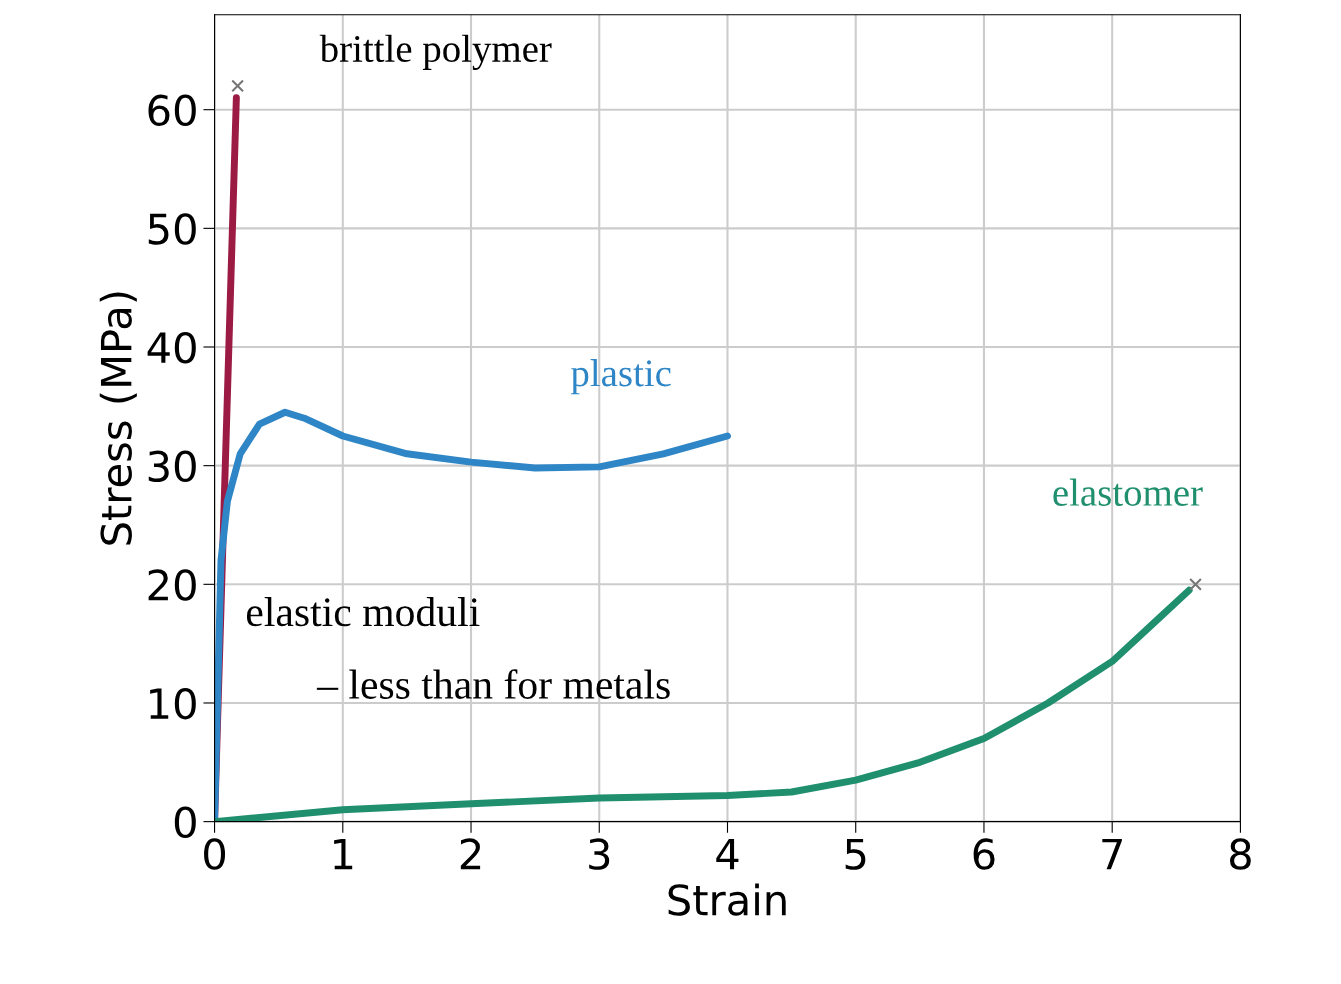 The height and width of the screenshot is (984, 1341). Describe the element at coordinates (1112, 854) in the screenshot. I see `x-tick-label: 7` at that location.